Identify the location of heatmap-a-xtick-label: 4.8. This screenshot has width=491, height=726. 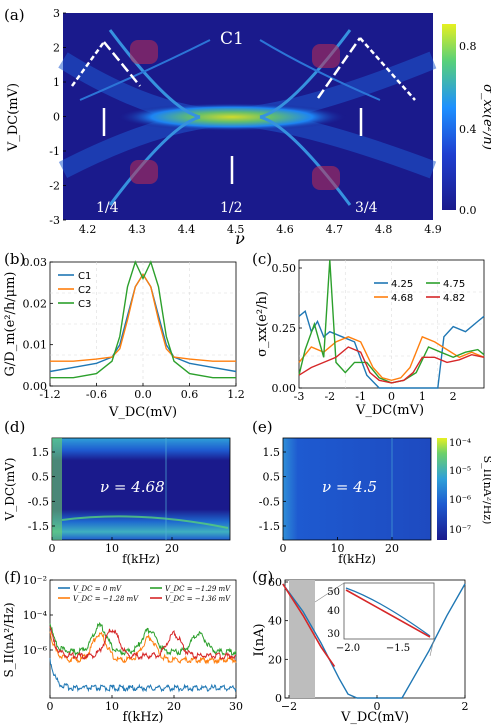
(384, 229).